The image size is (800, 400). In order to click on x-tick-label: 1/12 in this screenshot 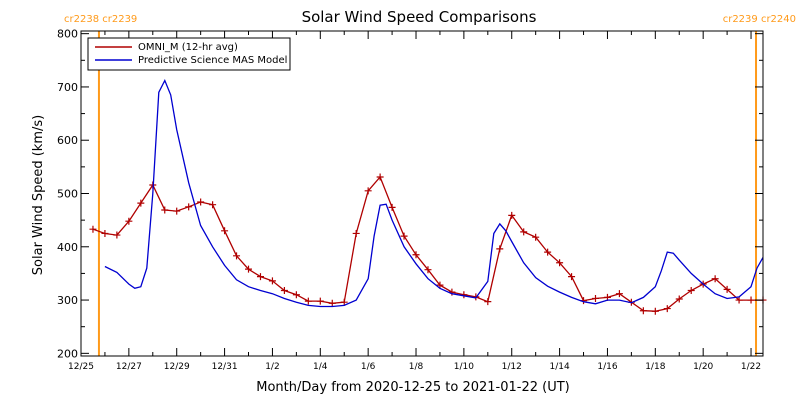, I will do `click(512, 367)`.